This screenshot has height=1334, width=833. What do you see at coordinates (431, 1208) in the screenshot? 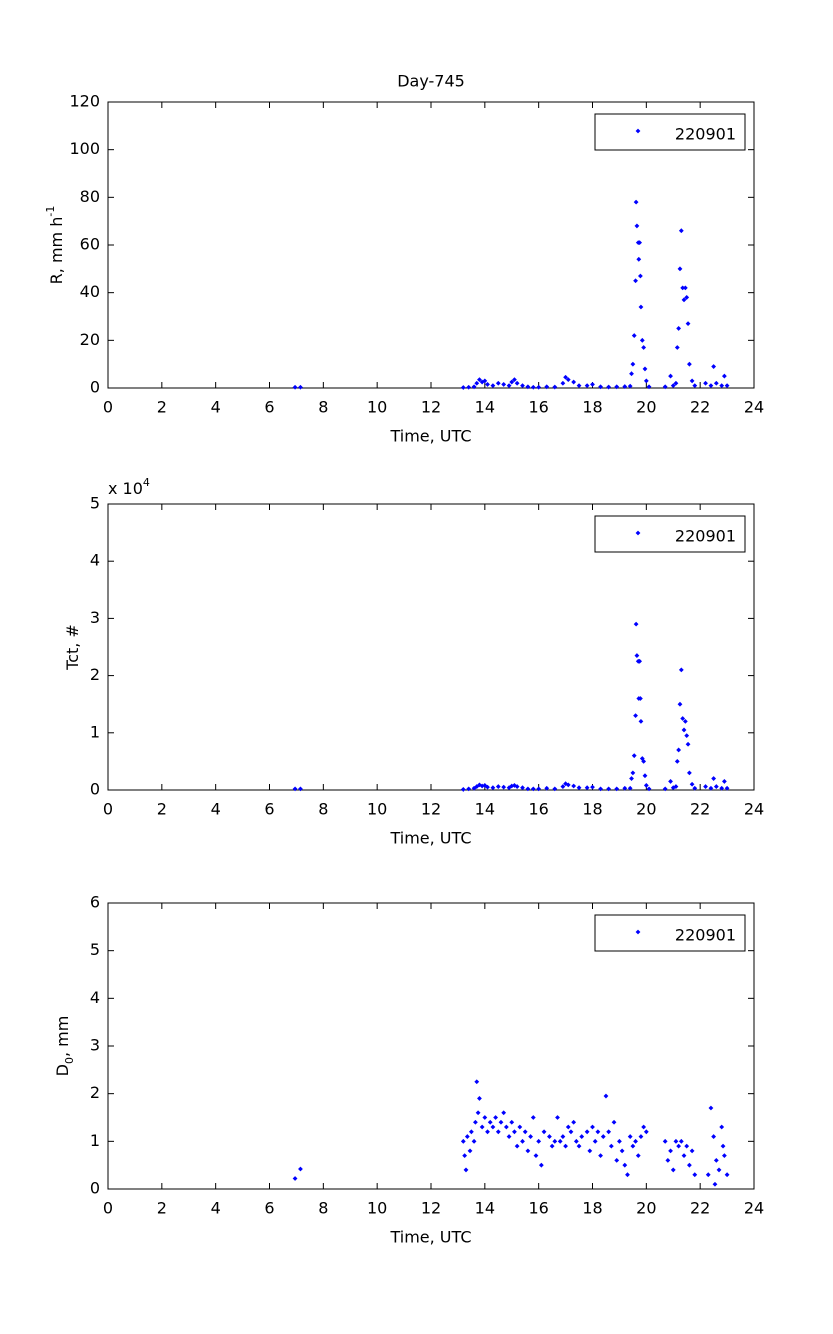
I see `x-tick-label: 12` at bounding box center [431, 1208].